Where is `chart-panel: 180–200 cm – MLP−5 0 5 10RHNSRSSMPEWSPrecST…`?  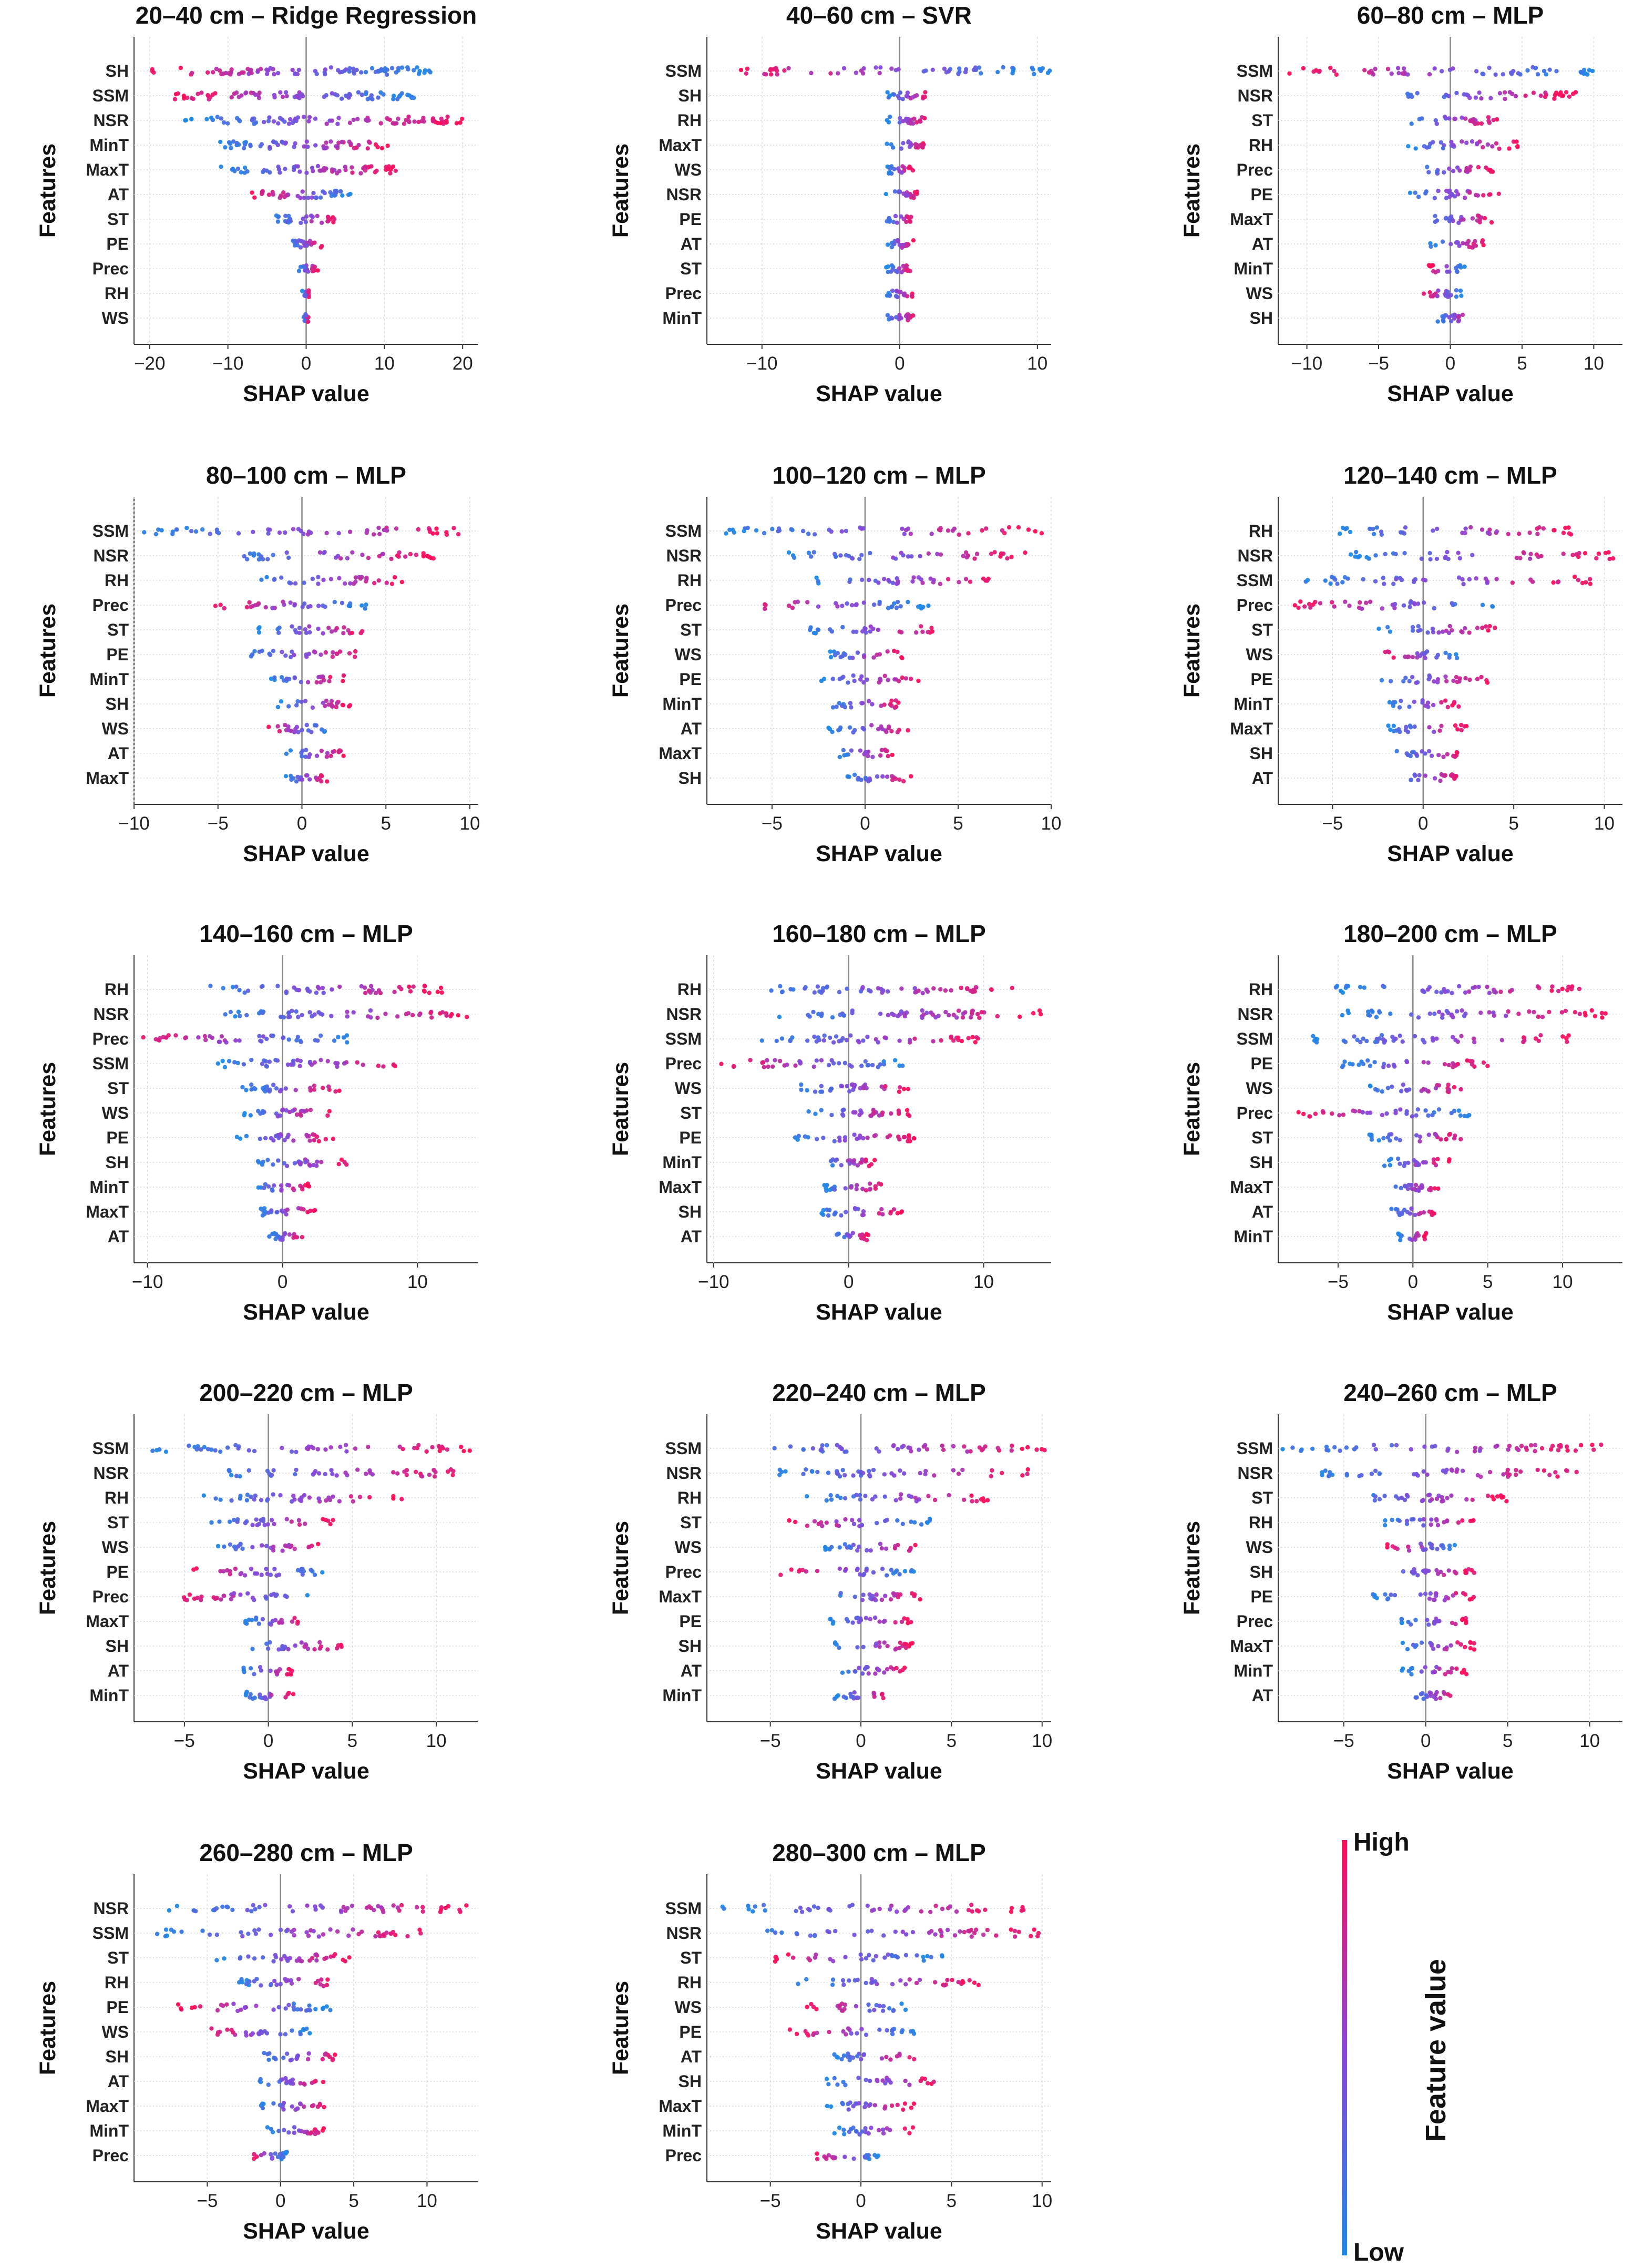
chart-panel: 180–200 cm – MLP−5 0 5 10RHNSRSSMPEWSPrecST… is located at coordinates (1400, 1122).